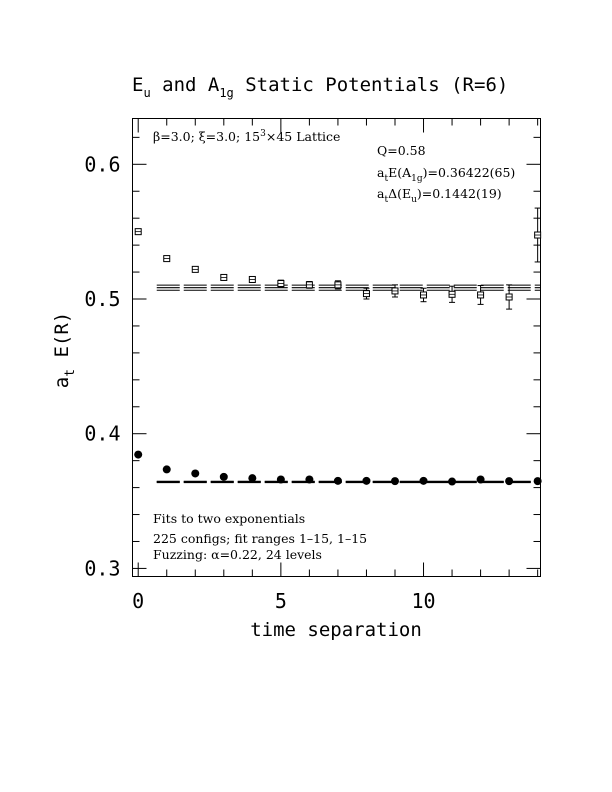  Describe the element at coordinates (459, 193) in the screenshot. I see `ann-d-c: )=0.1442(19)` at that location.